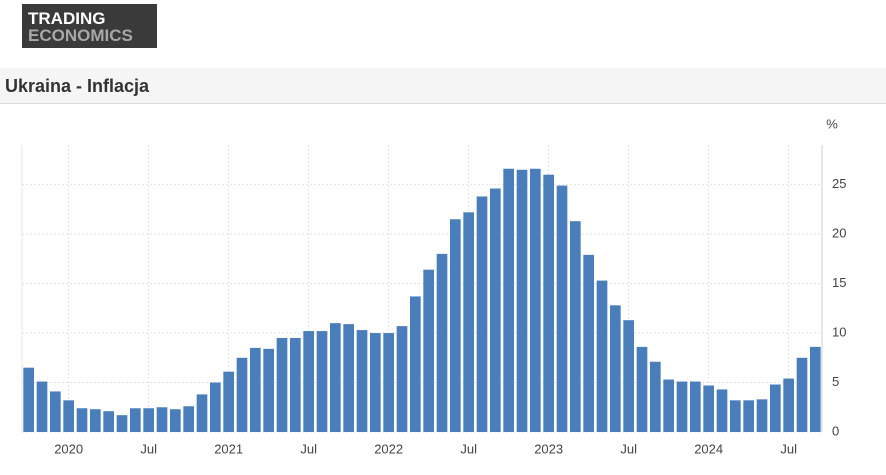 The image size is (886, 475). Describe the element at coordinates (80, 35) in the screenshot. I see `logo-text: ECONOMICS` at that location.